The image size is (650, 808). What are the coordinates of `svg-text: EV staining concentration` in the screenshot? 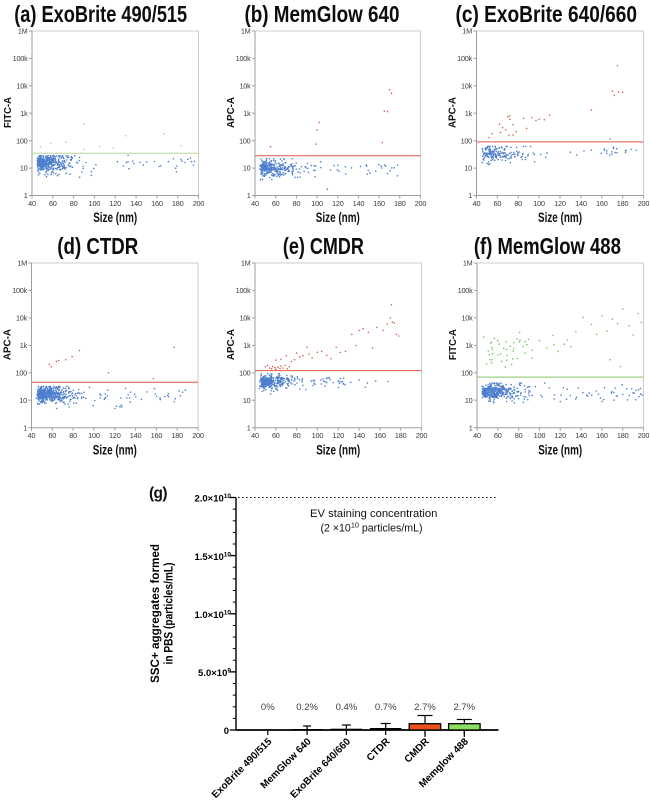 It's located at (373, 514).